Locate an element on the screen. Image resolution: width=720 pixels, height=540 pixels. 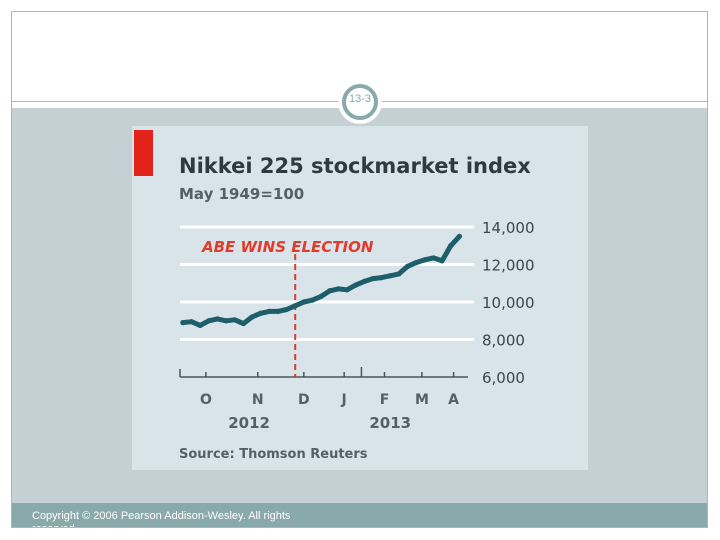
x-tick-label-A: A is located at coordinates (453, 400).